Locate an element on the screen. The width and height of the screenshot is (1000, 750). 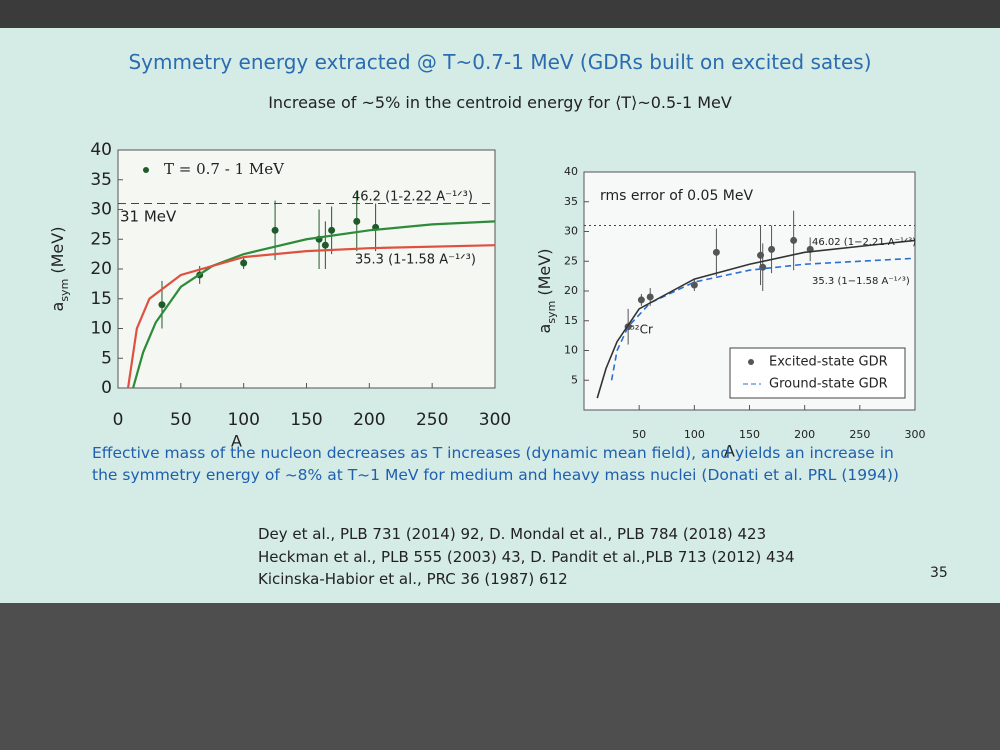
annotation: 46.2 (1-2.22 A⁻¹ᐟ³) is located at coordinates (412, 197).